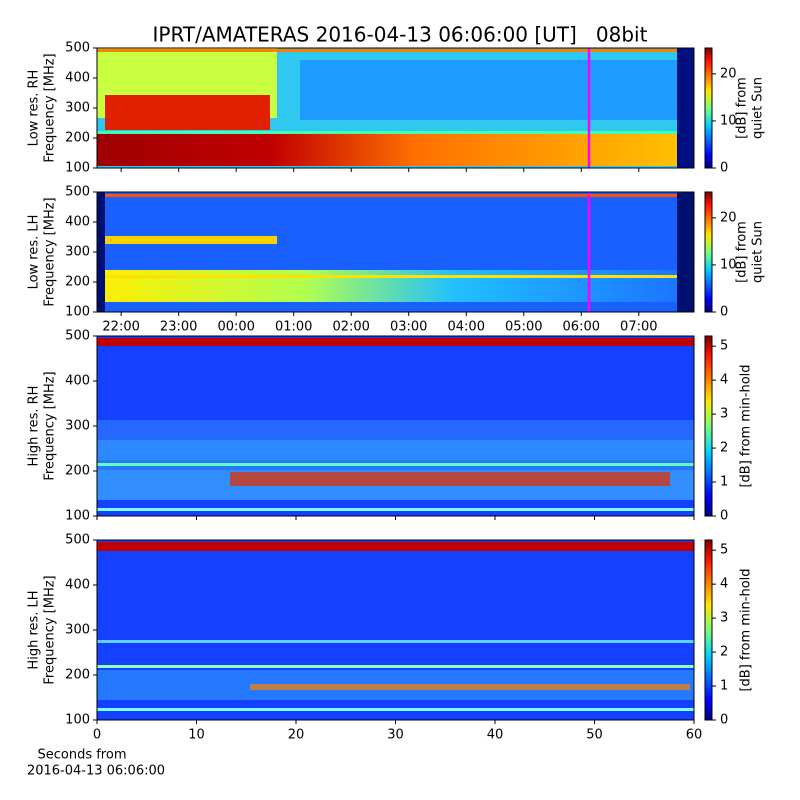 The width and height of the screenshot is (800, 800). I want to click on x-tick-label: 03:00, so click(408, 327).